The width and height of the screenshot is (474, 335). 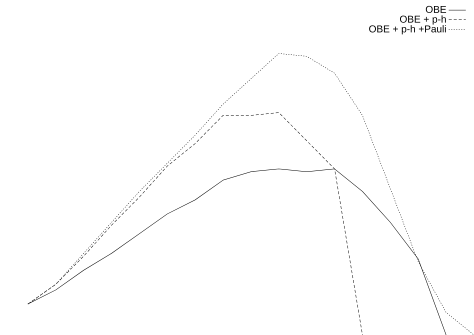 What do you see at coordinates (407, 29) in the screenshot?
I see `legend-label: OBE + p-h +Pauli` at bounding box center [407, 29].